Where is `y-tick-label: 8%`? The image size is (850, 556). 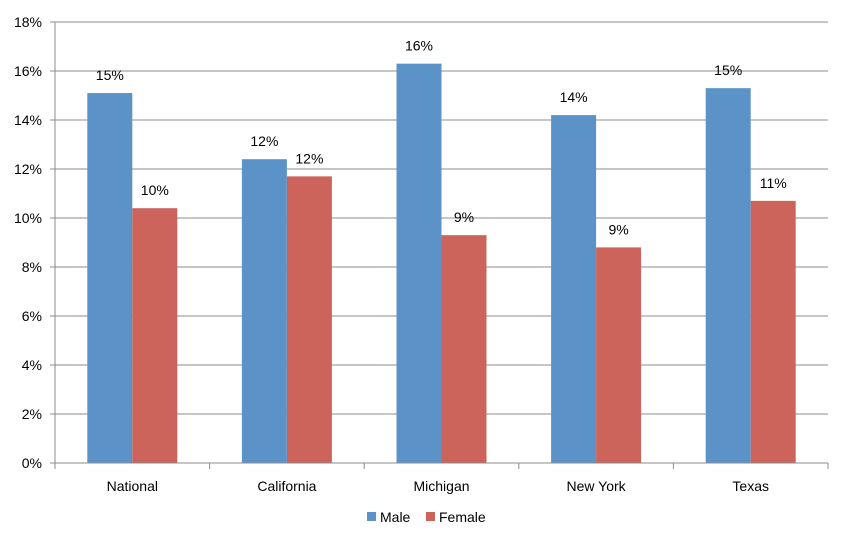
y-tick-label: 8% is located at coordinates (32, 267).